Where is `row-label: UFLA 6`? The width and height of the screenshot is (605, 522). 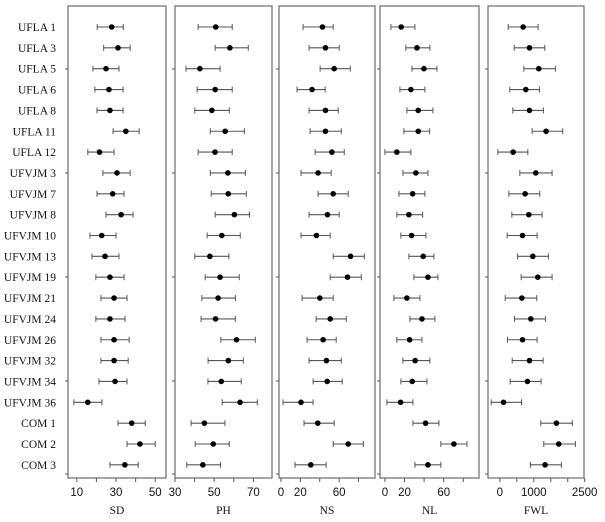
row-label: UFLA 6 is located at coordinates (37, 91).